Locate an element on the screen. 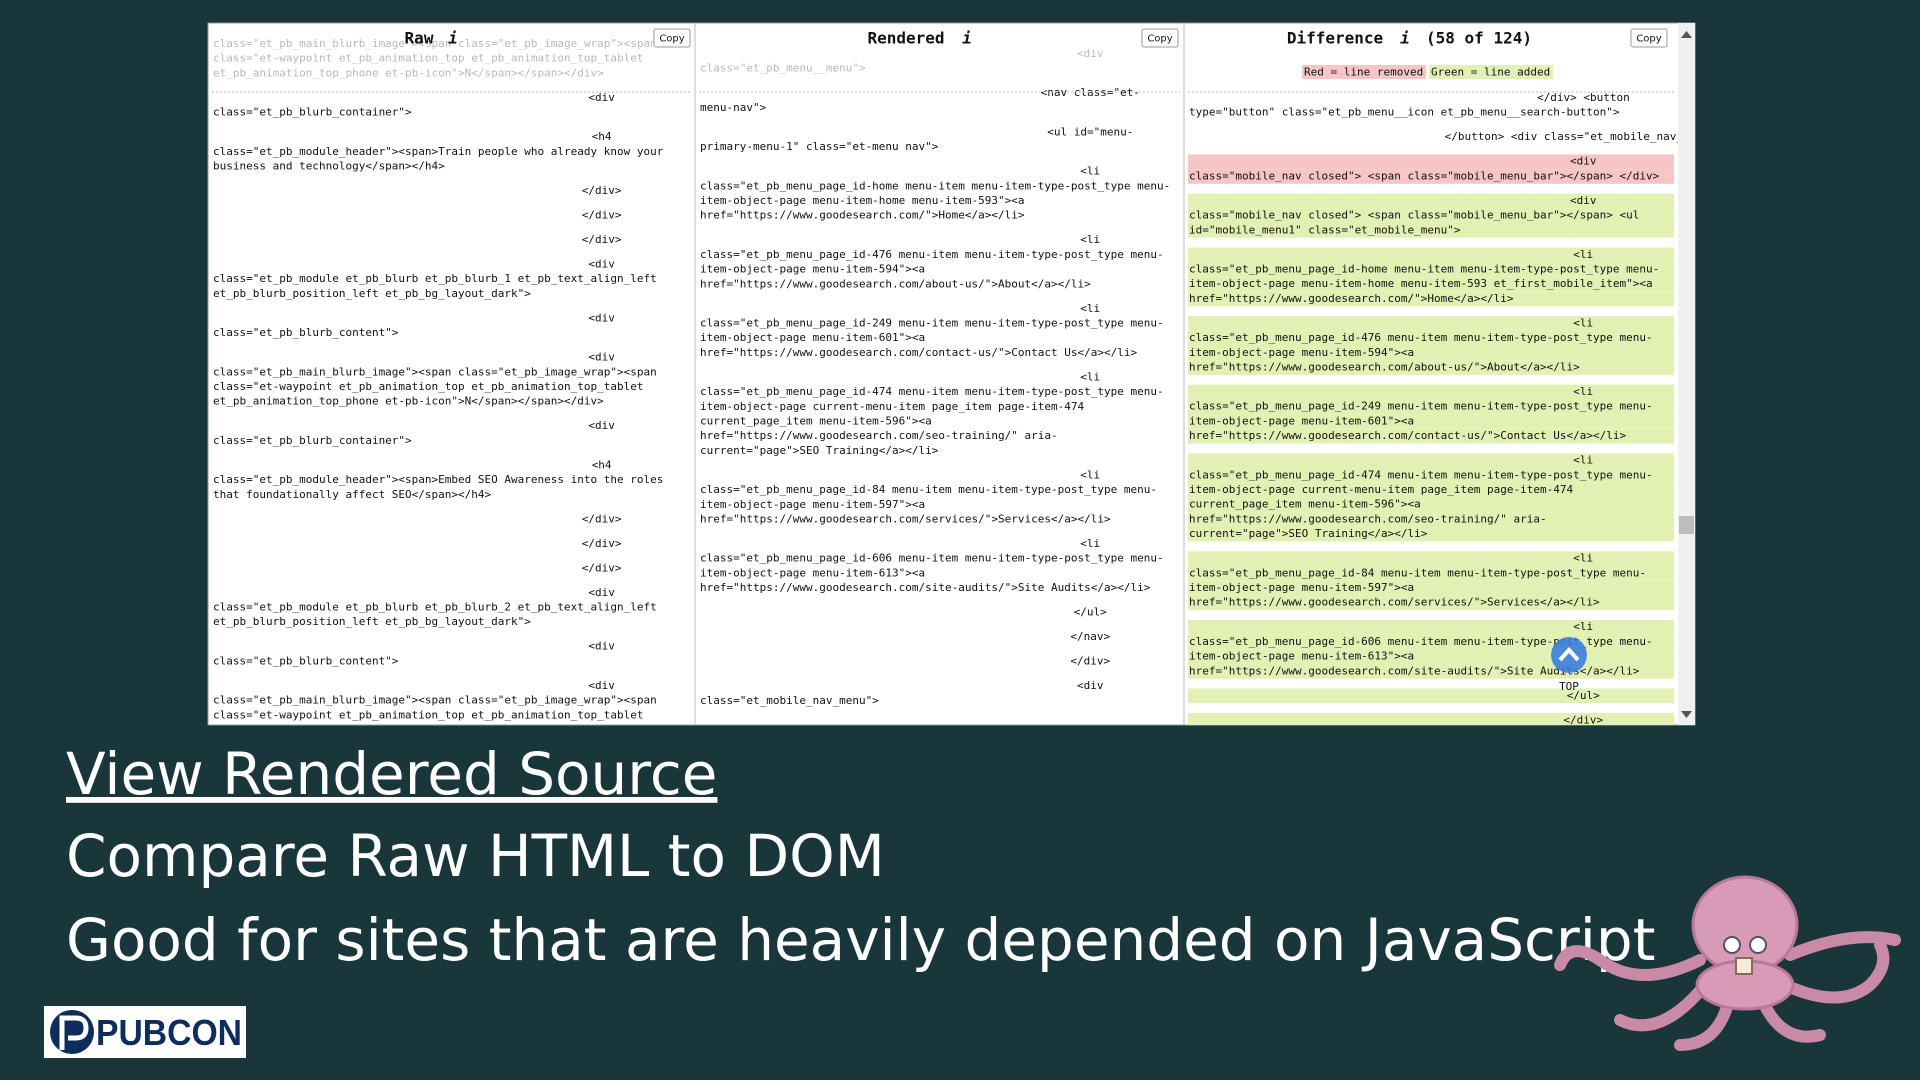  scroll-down-arrow is located at coordinates (1686, 714).